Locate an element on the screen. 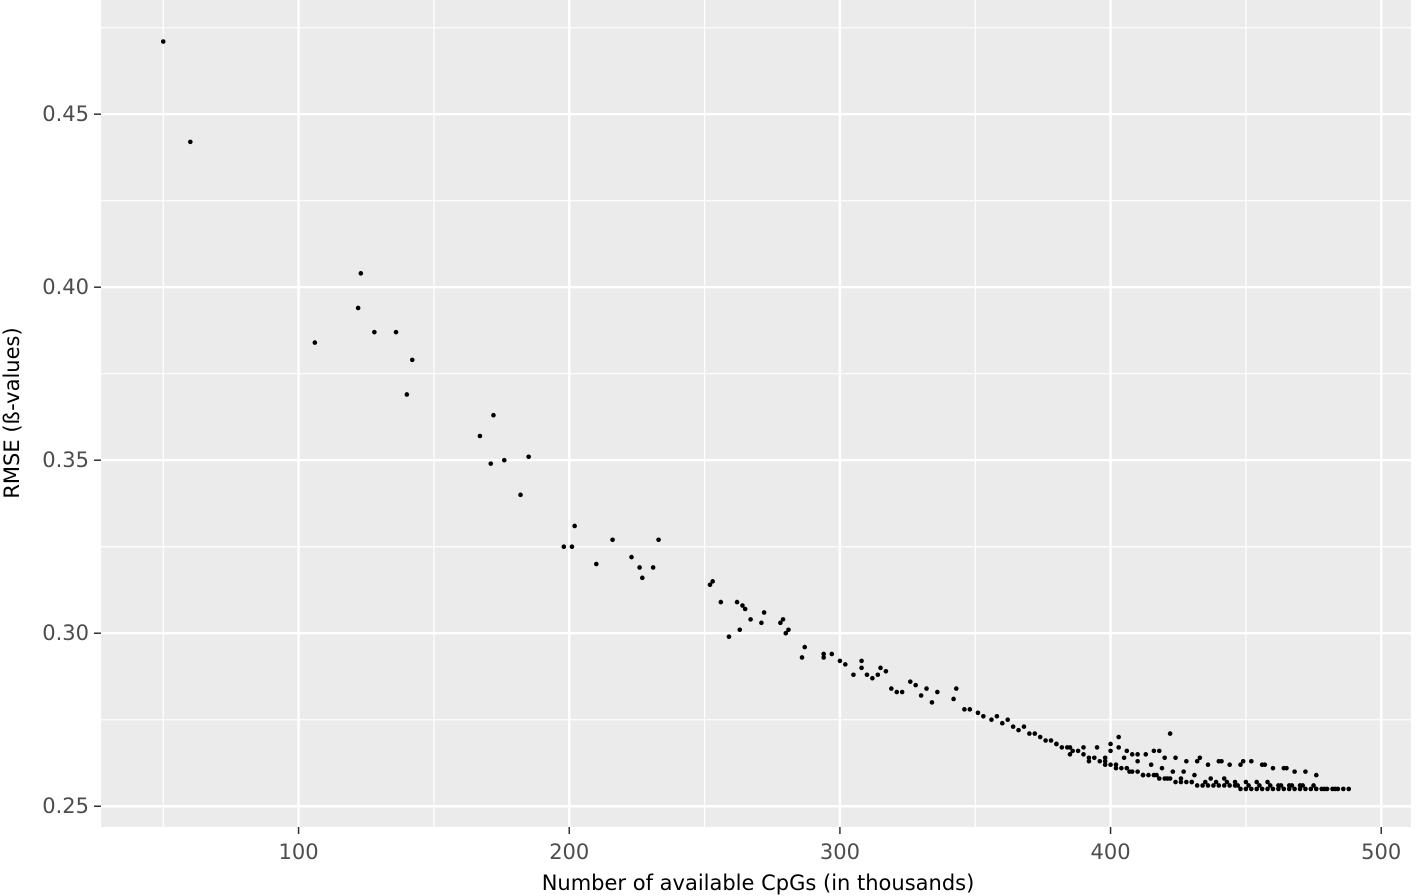  x-tick-label: 200 is located at coordinates (569, 852).